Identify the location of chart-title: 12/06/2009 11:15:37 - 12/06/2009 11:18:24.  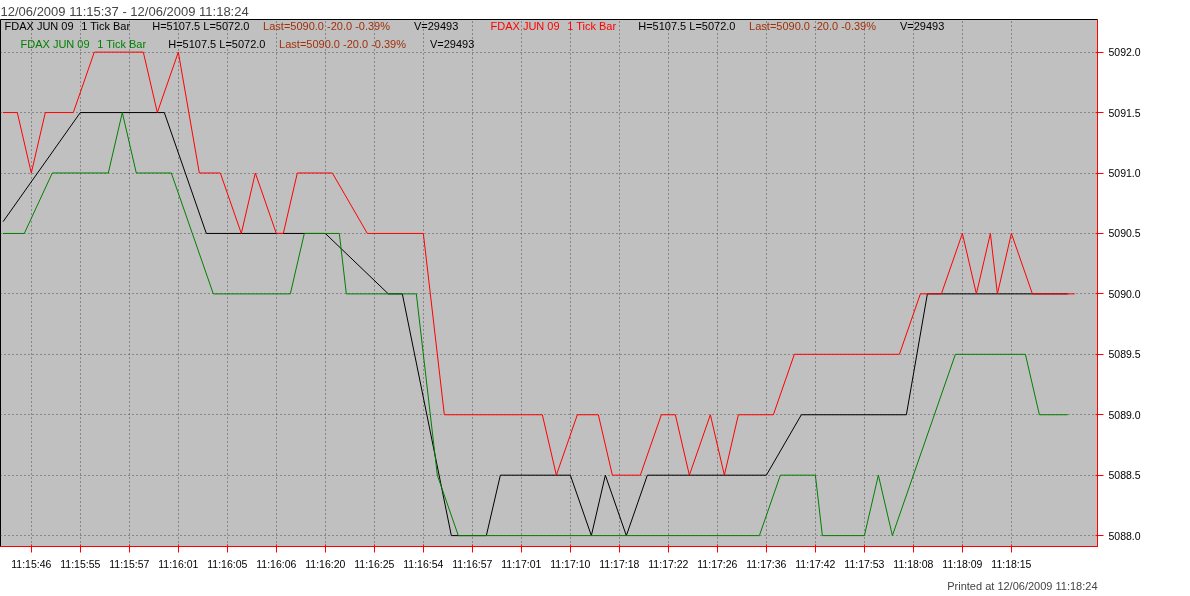
(124, 11).